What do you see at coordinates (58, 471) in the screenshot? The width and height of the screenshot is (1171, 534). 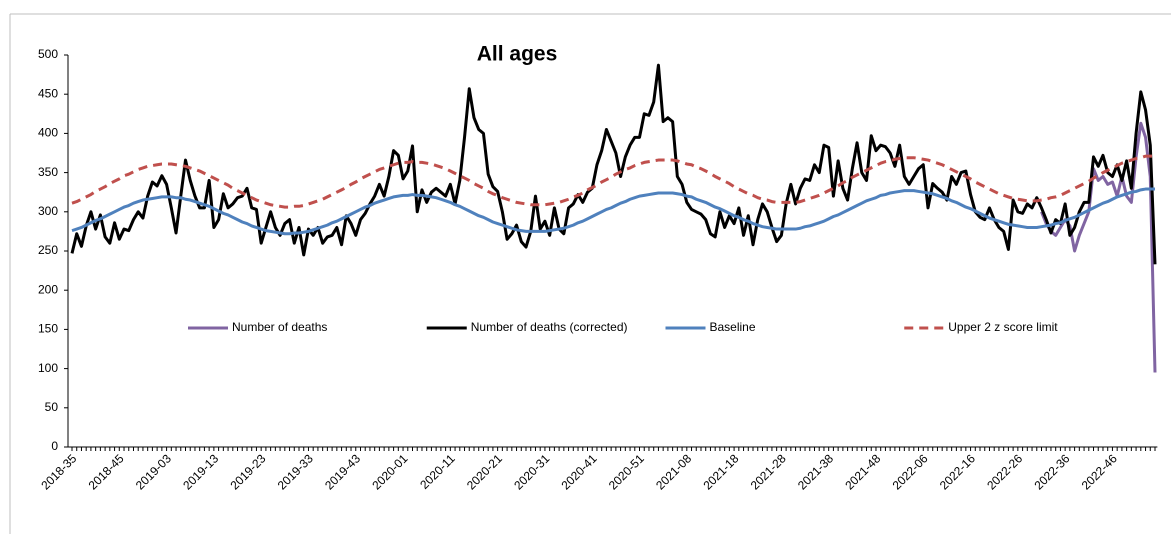 I see `x-tick-label: 2018-35` at bounding box center [58, 471].